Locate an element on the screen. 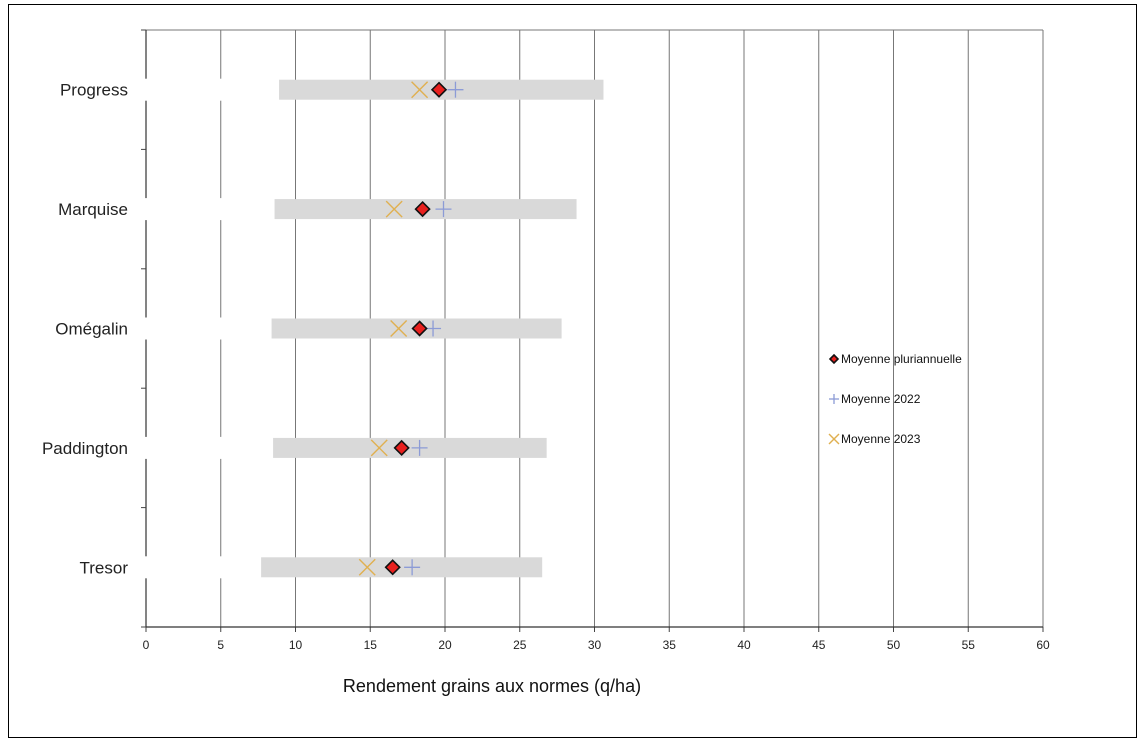 The image size is (1145, 742). x-tick-label: 35 is located at coordinates (670, 645).